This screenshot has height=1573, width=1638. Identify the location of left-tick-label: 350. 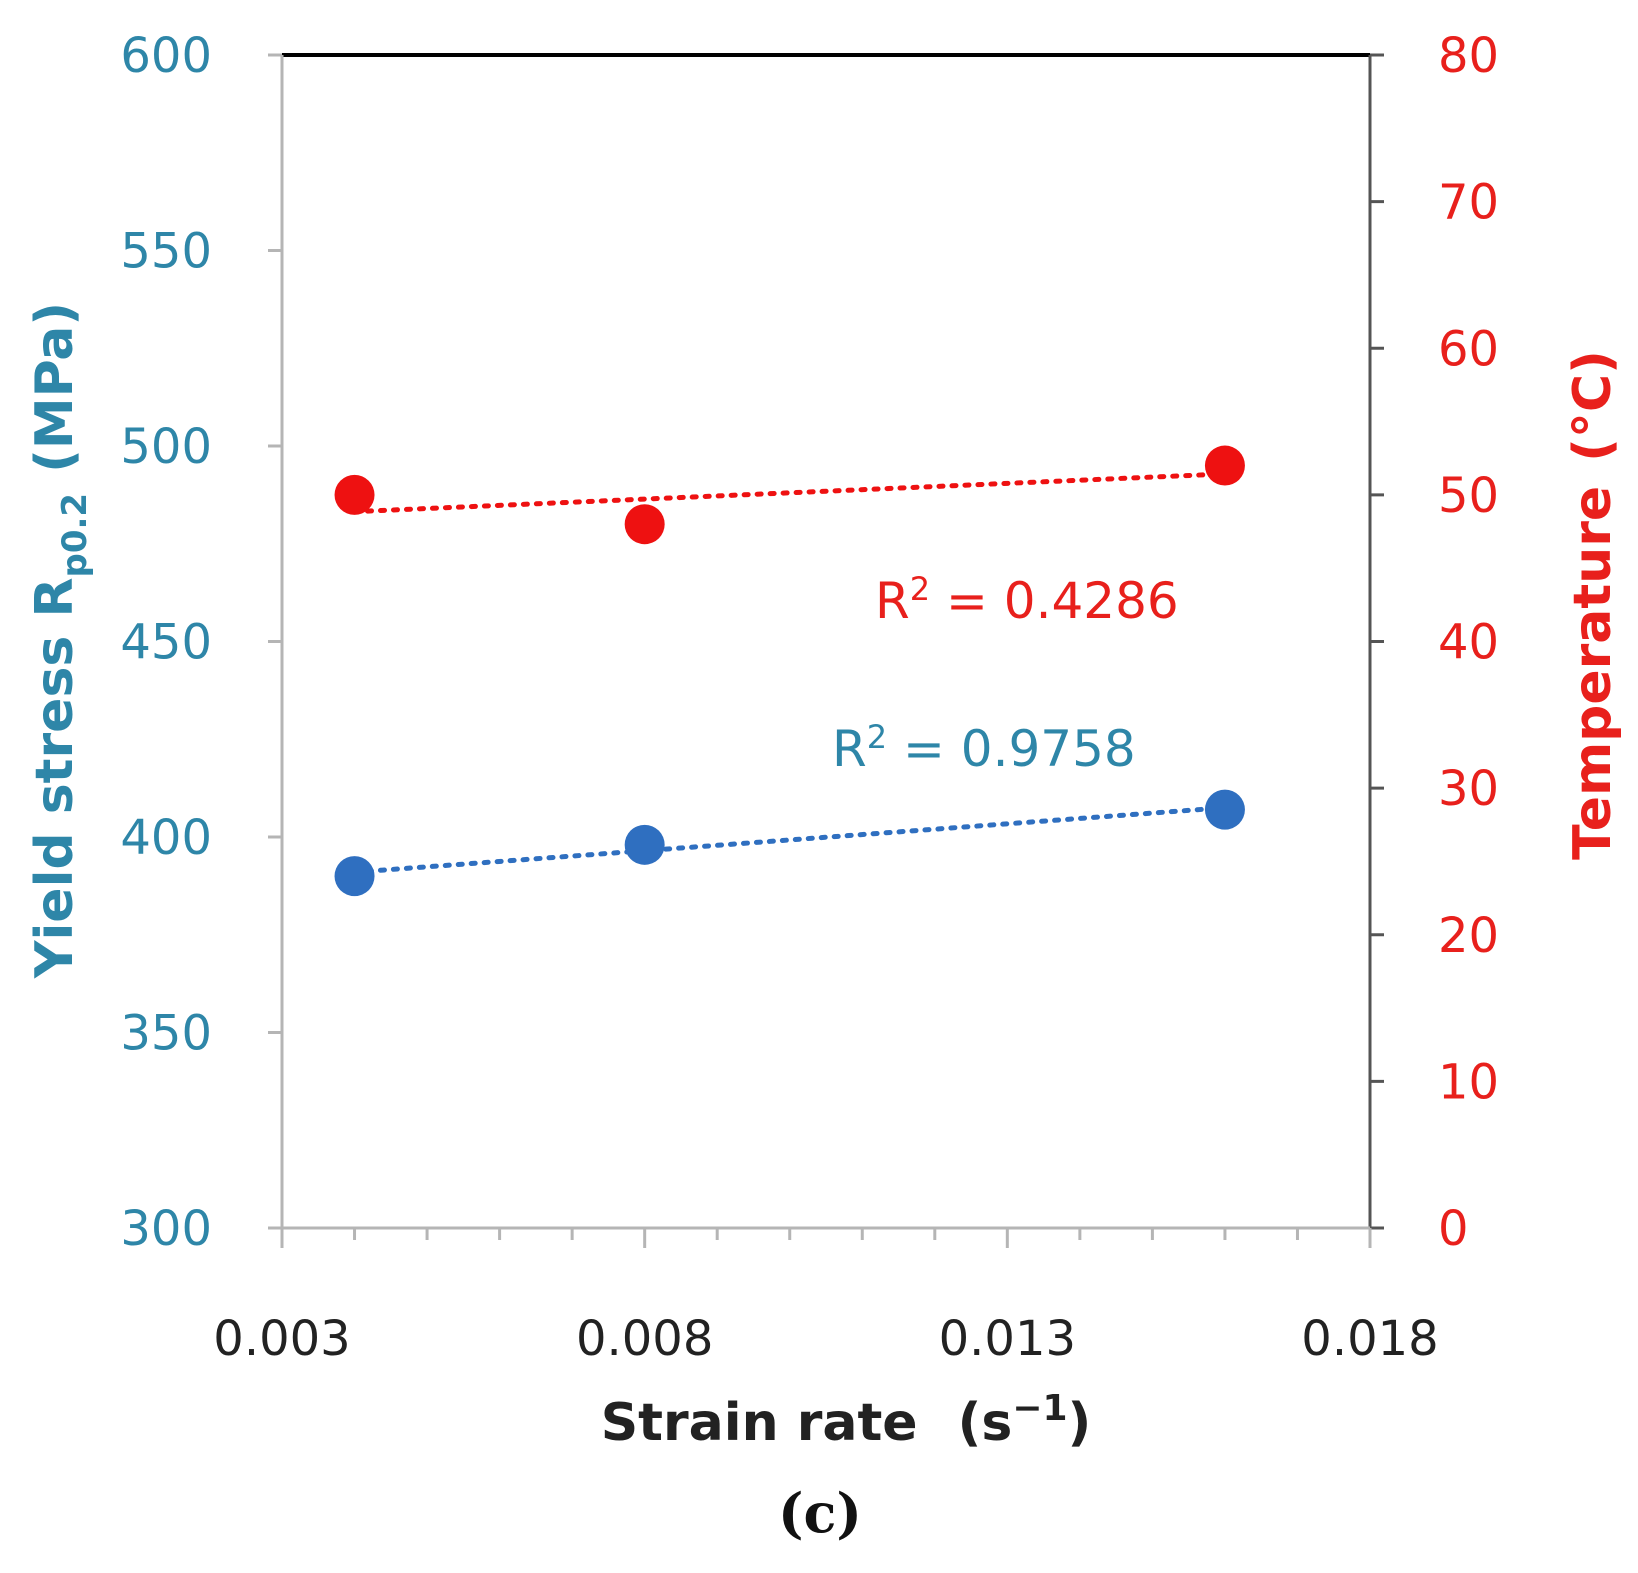
(166, 1034).